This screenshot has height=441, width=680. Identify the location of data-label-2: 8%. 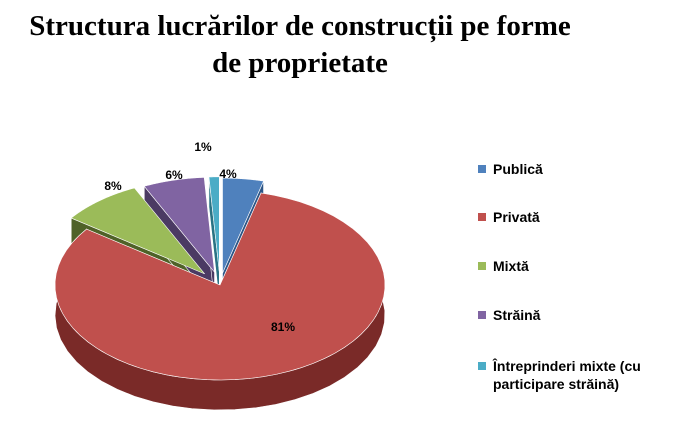
(113, 186).